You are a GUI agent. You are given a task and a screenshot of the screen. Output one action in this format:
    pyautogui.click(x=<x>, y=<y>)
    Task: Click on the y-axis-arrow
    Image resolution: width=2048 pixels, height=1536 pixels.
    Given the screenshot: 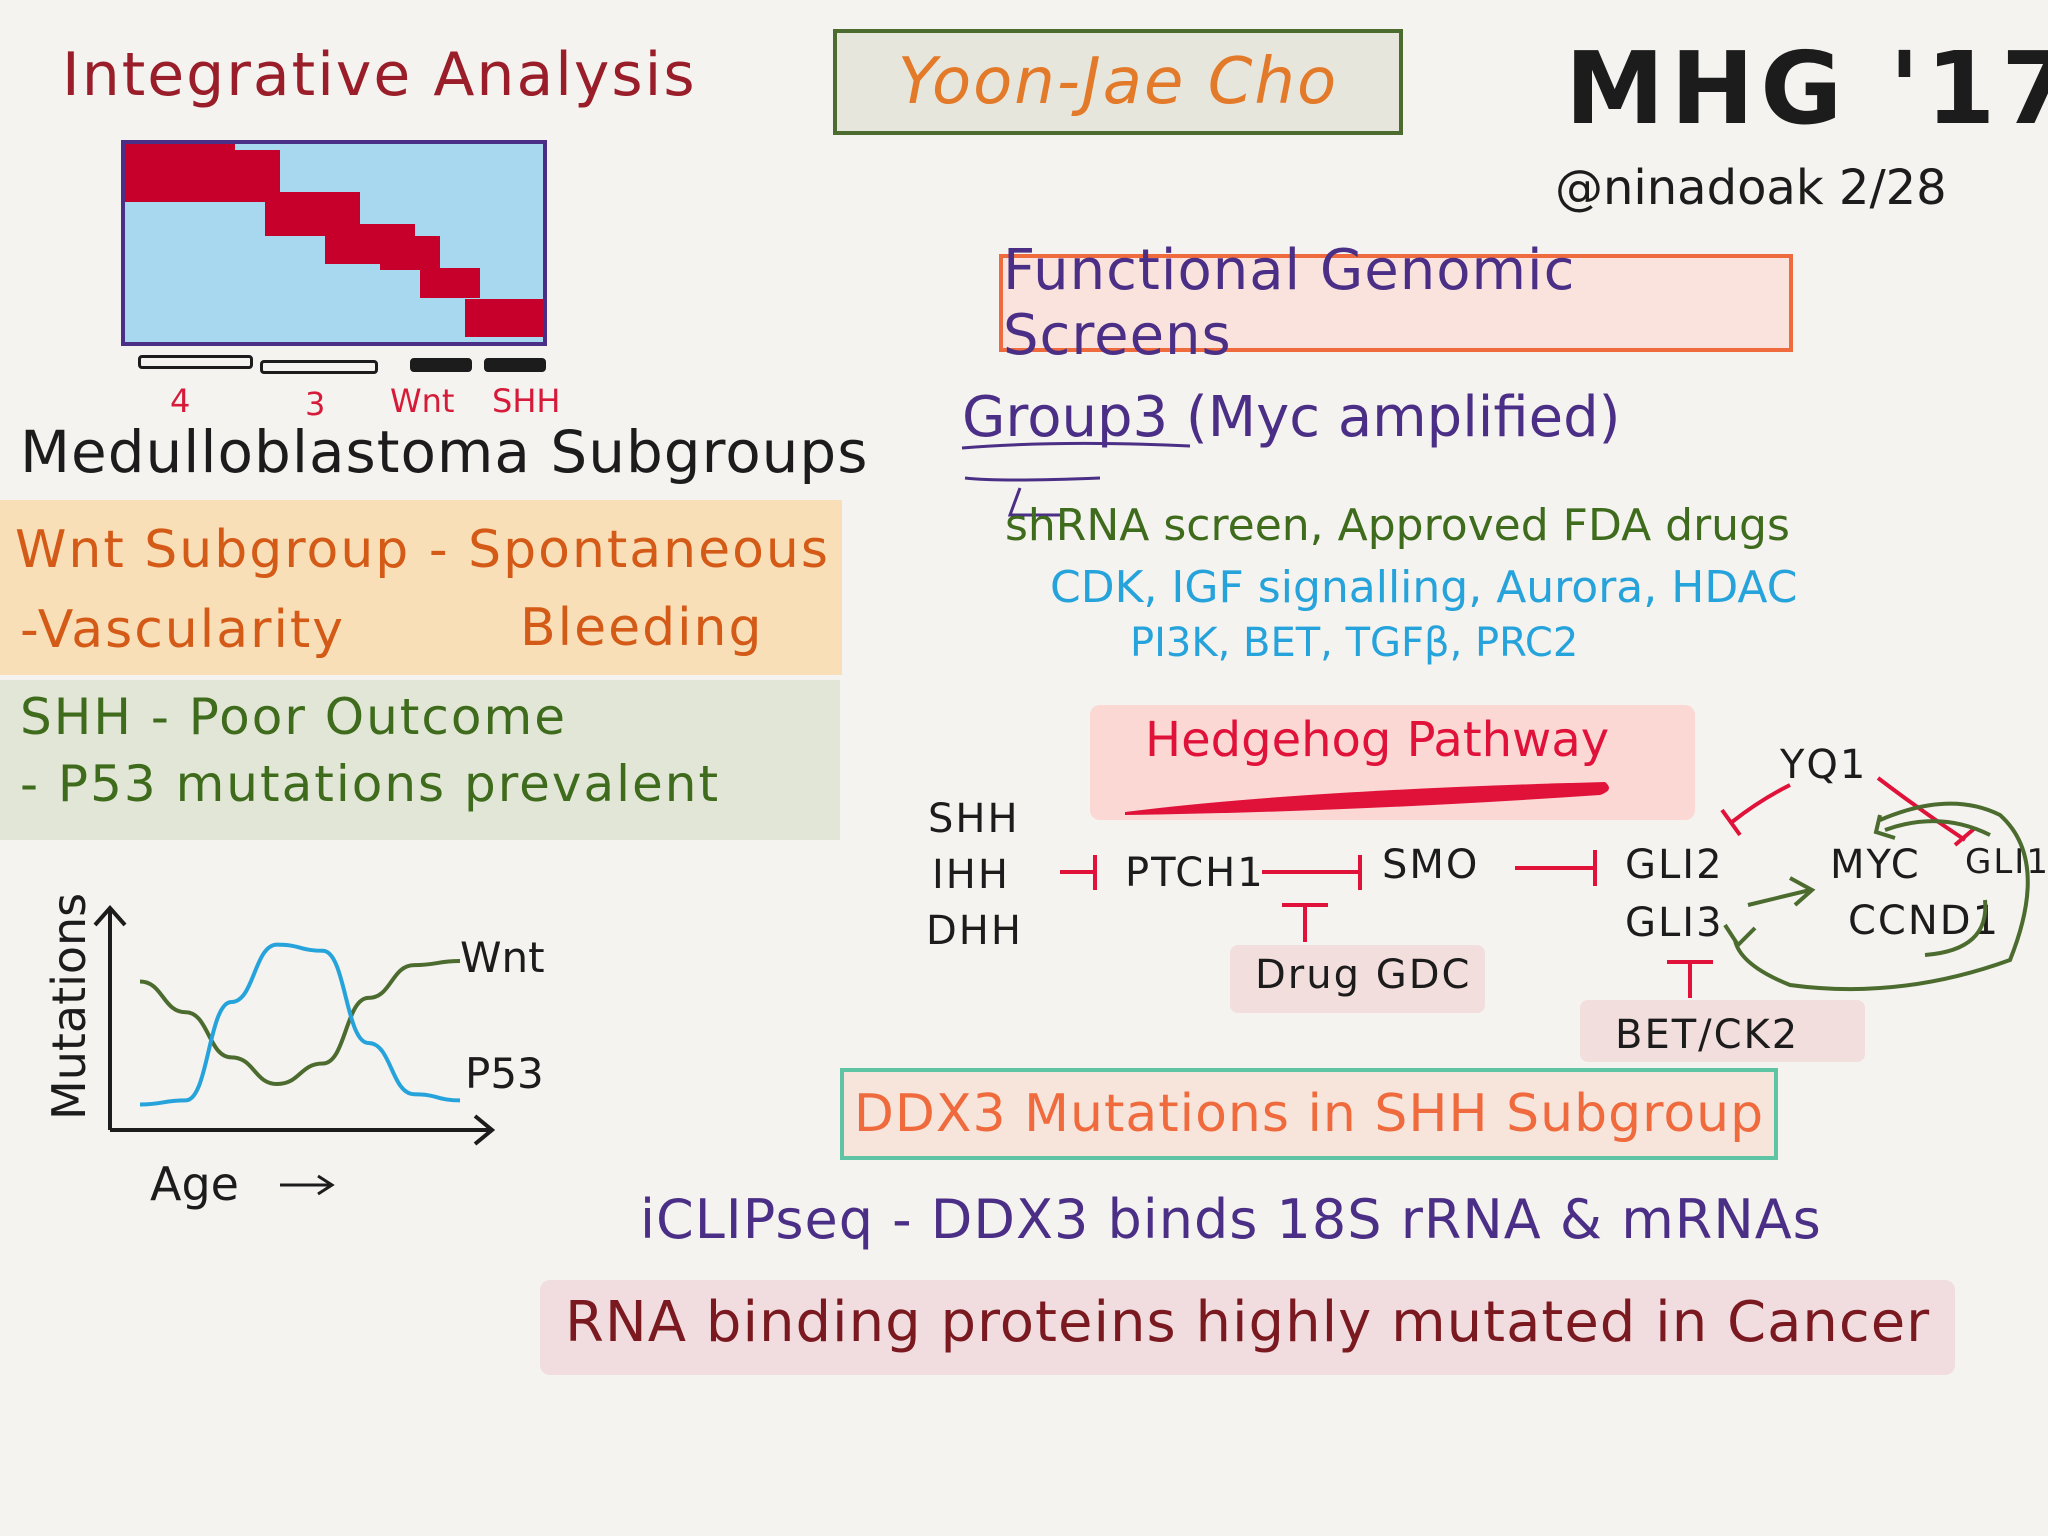 What is the action you would take?
    pyautogui.click(x=110, y=915)
    